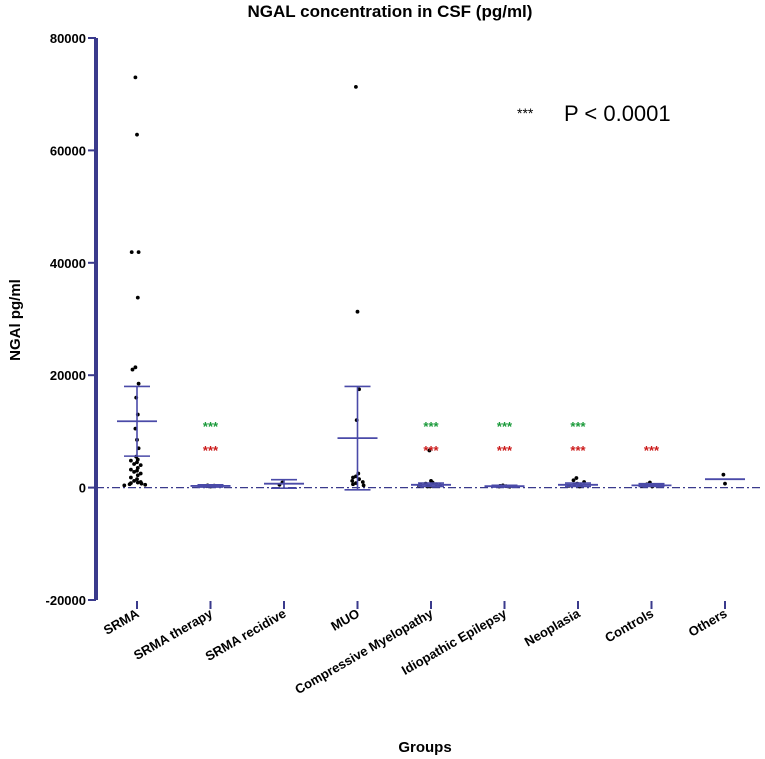 This screenshot has width=765, height=759. What do you see at coordinates (424, 747) in the screenshot?
I see `x-axis-label: Groups` at bounding box center [424, 747].